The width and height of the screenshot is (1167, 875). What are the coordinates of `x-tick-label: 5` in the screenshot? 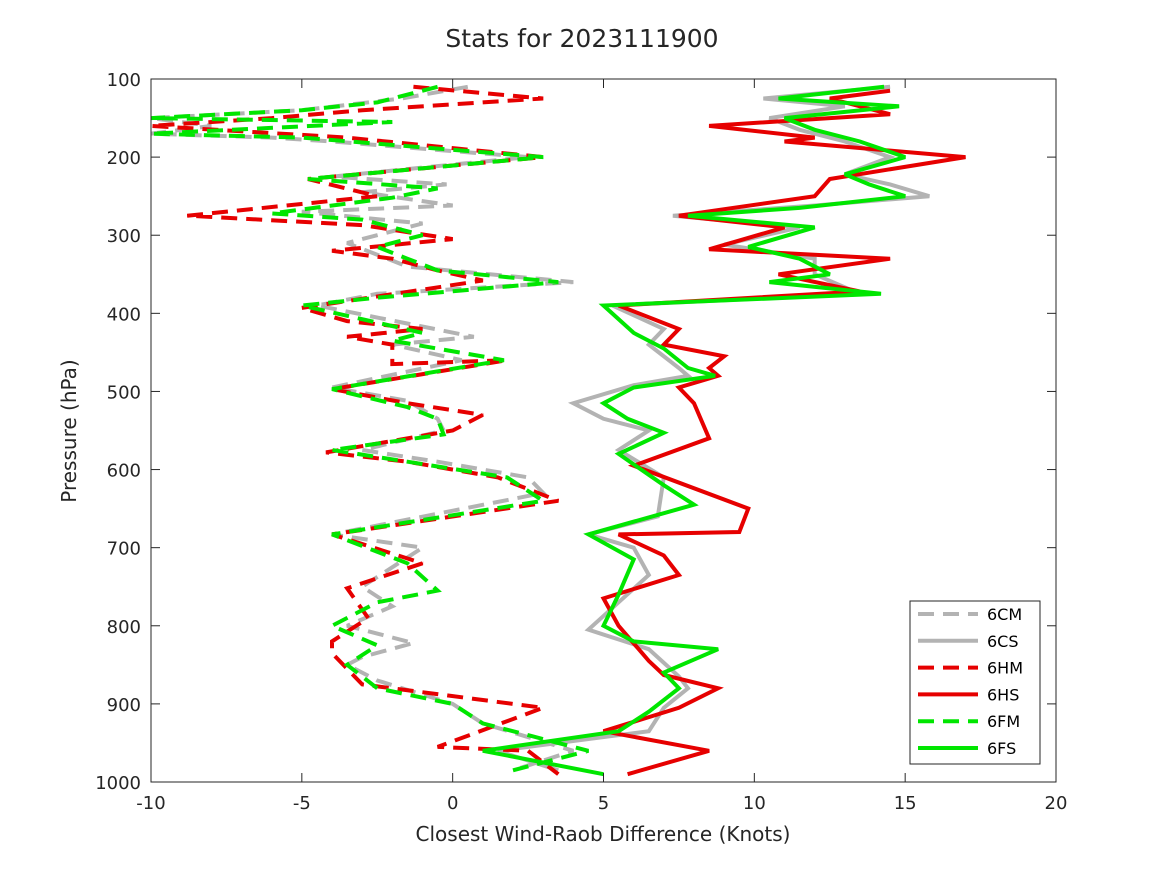 It's located at (603, 803).